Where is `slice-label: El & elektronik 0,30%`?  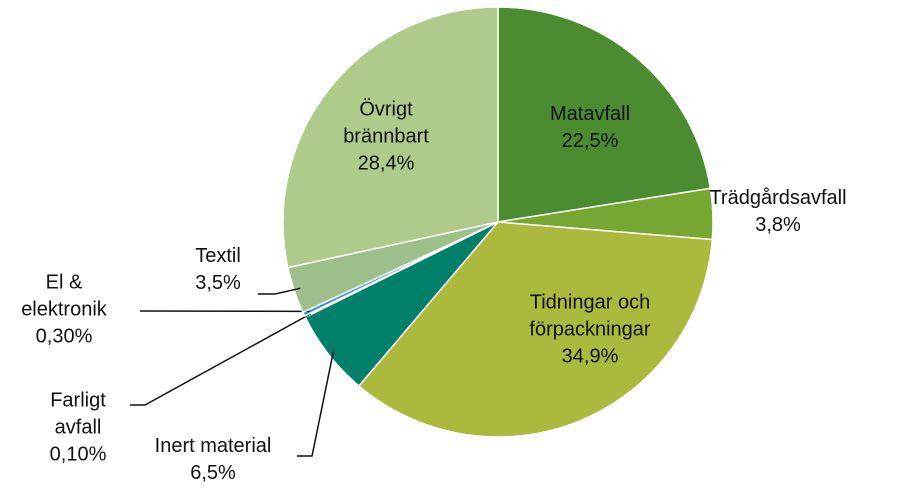 slice-label: El & elektronik 0,30% is located at coordinates (64, 310).